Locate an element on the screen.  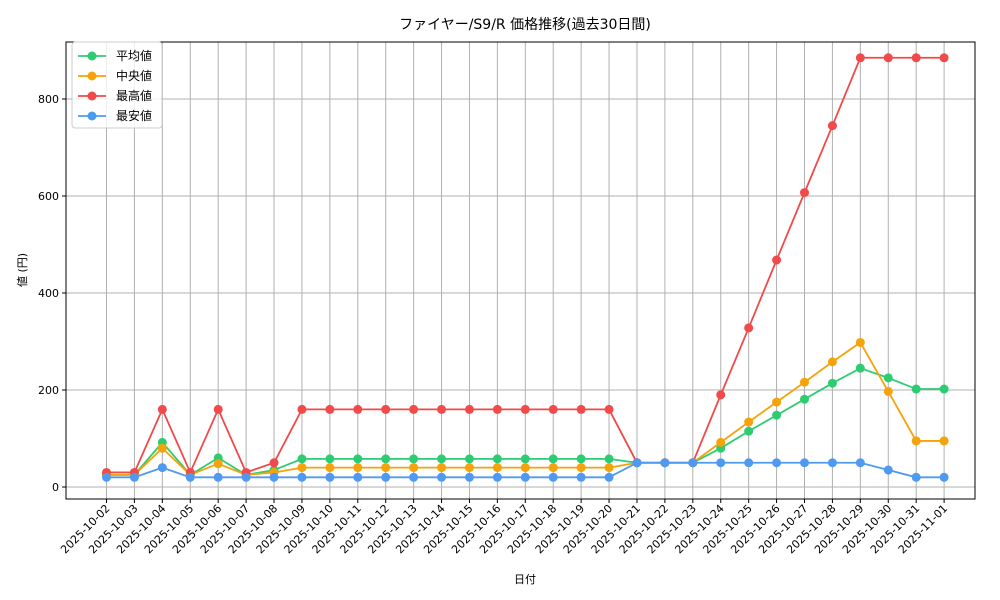
chart-title: ファイヤー/S9/R 価格推移(過去30日間) is located at coordinates (525, 25).